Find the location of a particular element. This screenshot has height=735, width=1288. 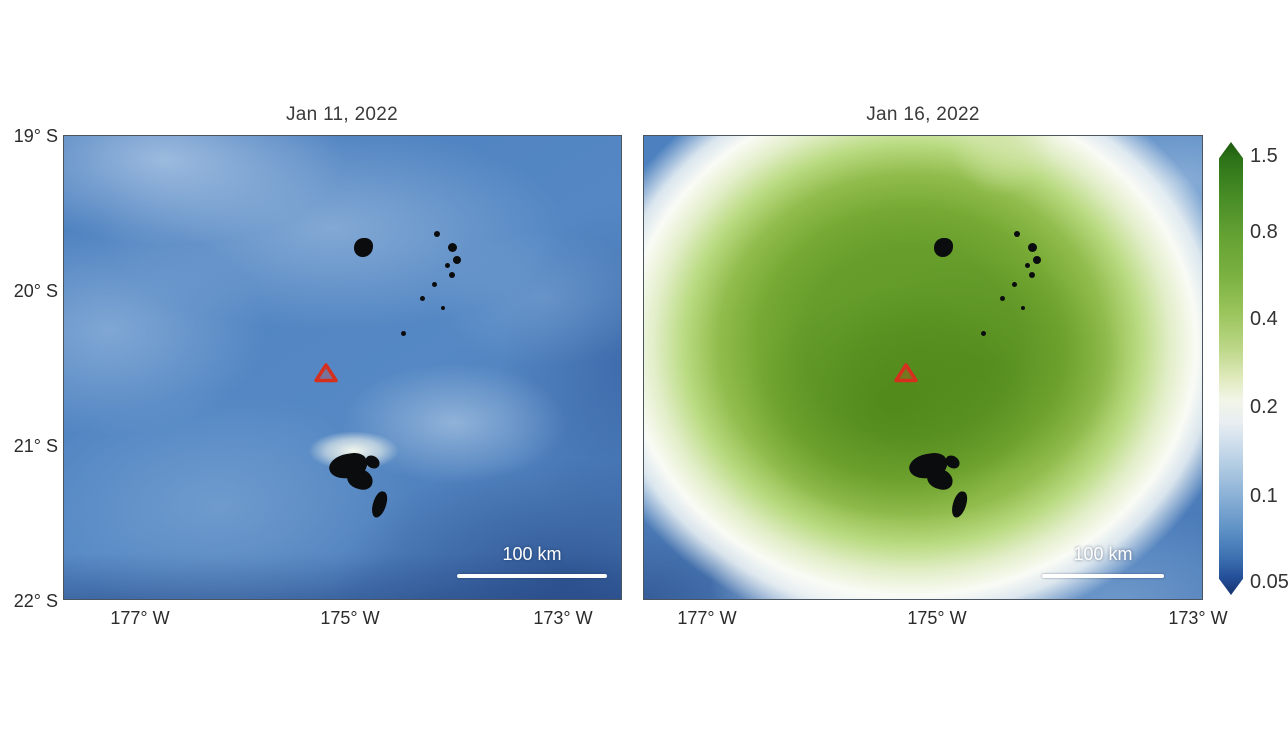

xtick-left-173w: 173° W is located at coordinates (563, 618).